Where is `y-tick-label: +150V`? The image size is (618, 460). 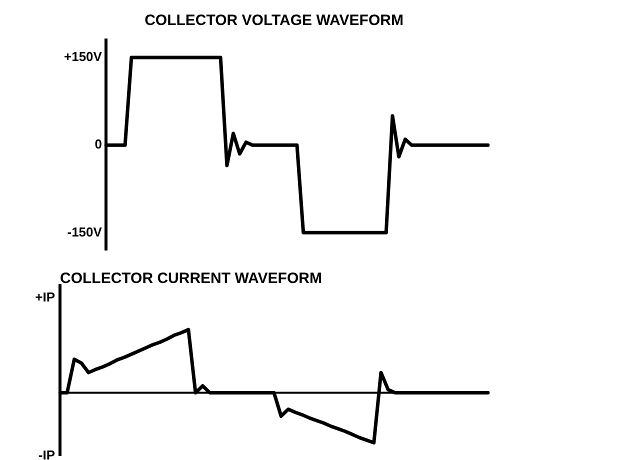
y-tick-label: +150V is located at coordinates (83, 56).